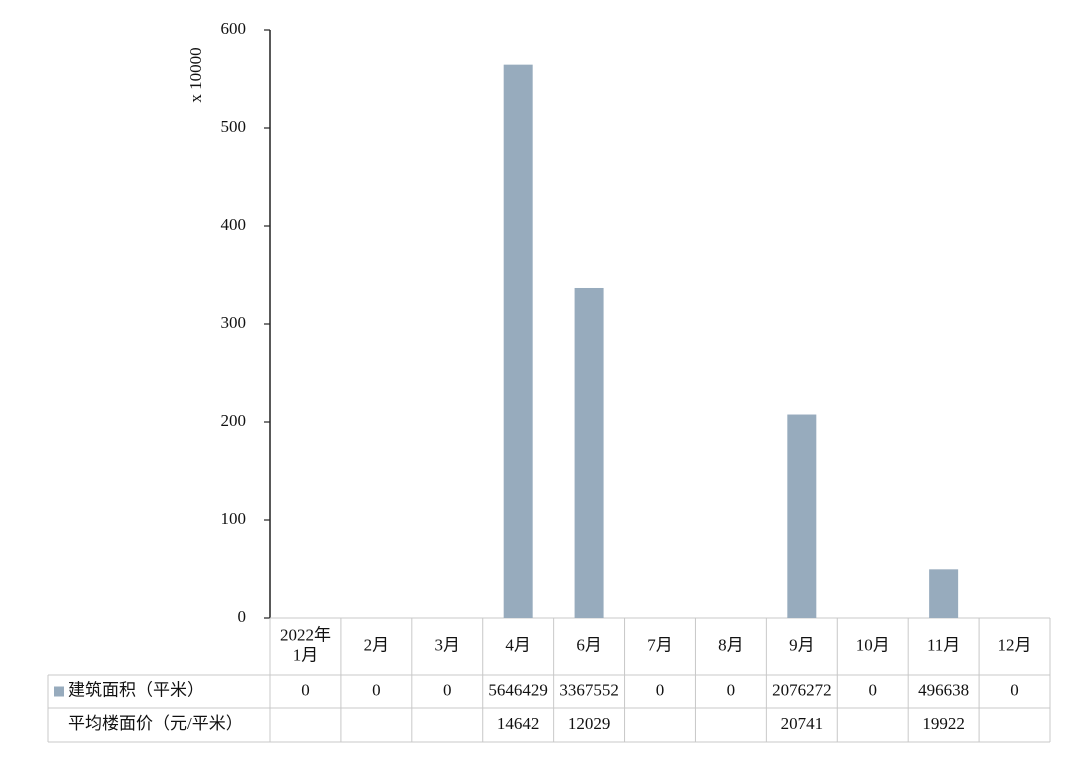 Image resolution: width=1080 pixels, height=760 pixels. What do you see at coordinates (873, 644) in the screenshot?
I see `x-tick-label: 10月` at bounding box center [873, 644].